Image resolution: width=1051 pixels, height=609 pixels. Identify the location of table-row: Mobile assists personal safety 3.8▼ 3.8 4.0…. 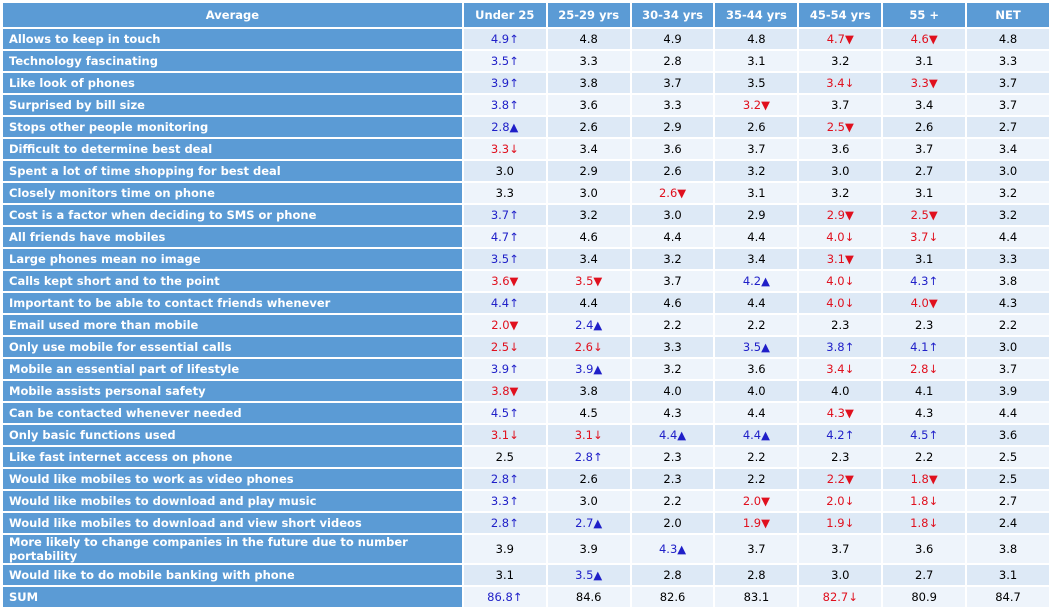
(526, 391).